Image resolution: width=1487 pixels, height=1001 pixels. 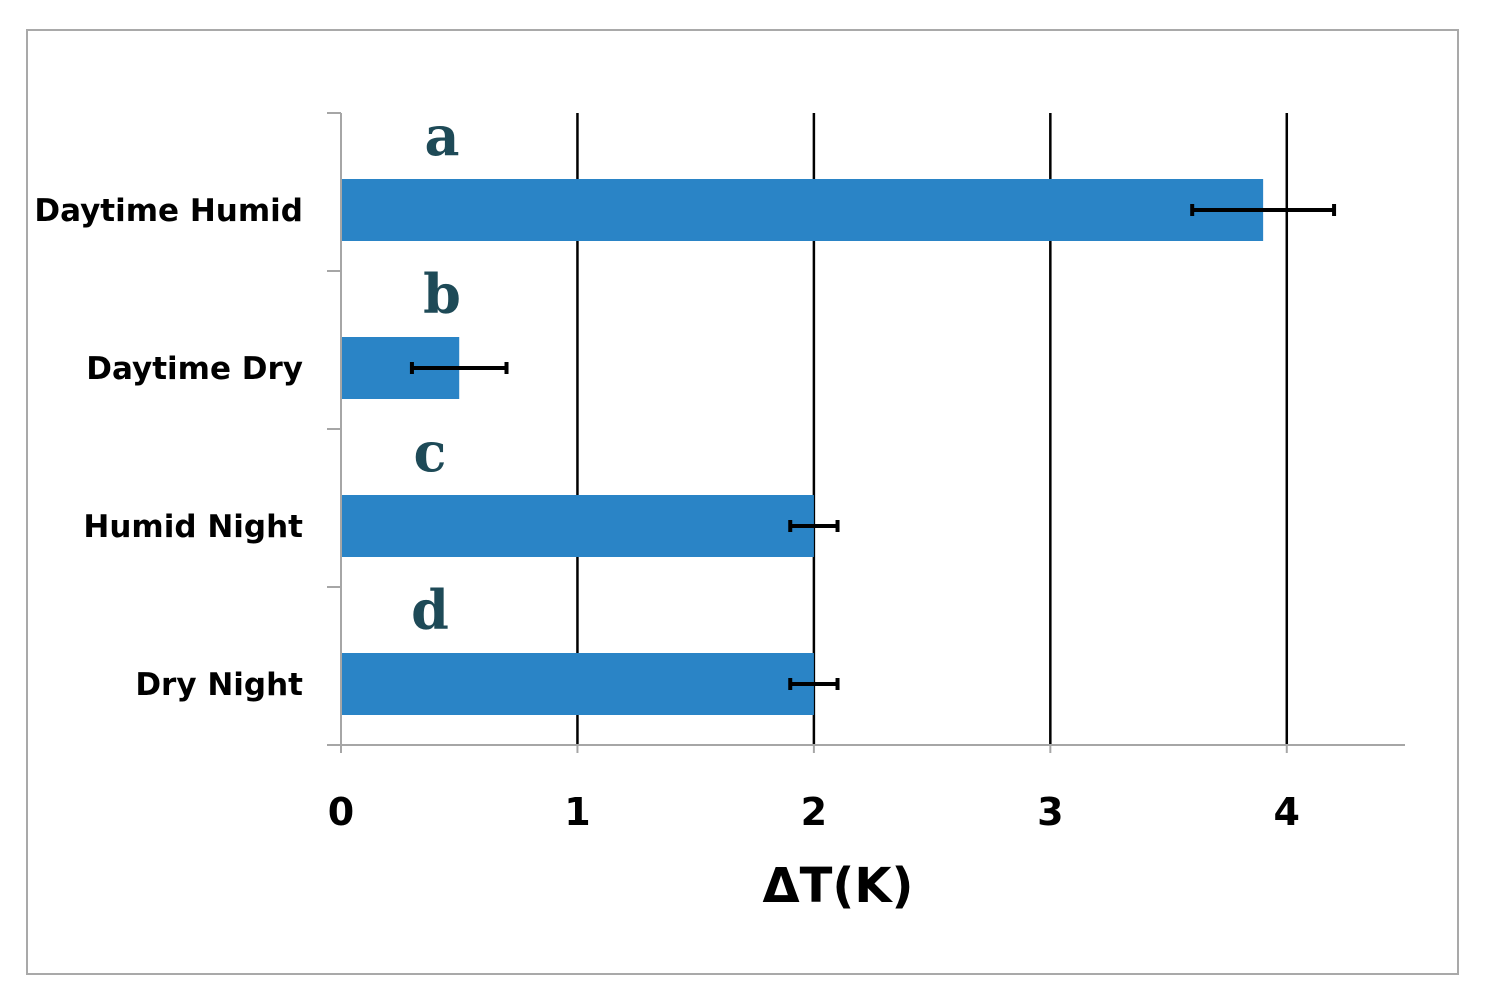 What do you see at coordinates (341, 812) in the screenshot?
I see `x-tick-label: 0` at bounding box center [341, 812].